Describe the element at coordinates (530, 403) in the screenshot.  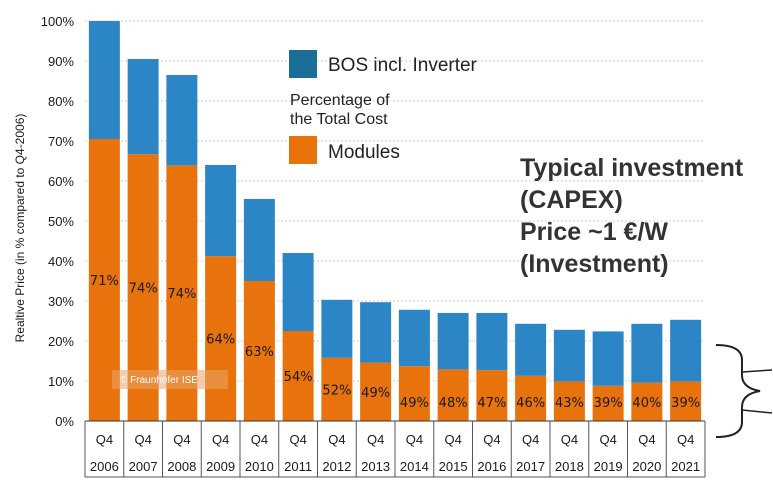
I see `module-share-label: 46%` at that location.